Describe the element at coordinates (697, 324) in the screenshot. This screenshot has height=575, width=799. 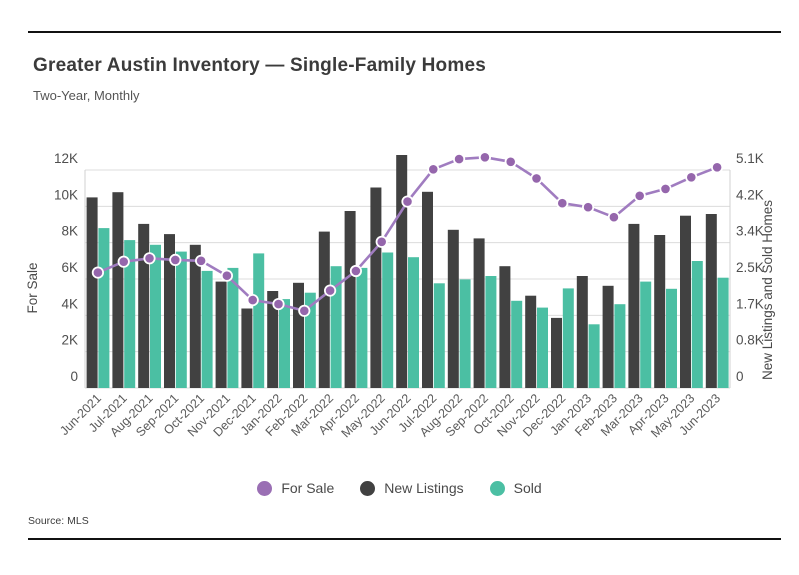
I see `bar-sold-May-2023` at that location.